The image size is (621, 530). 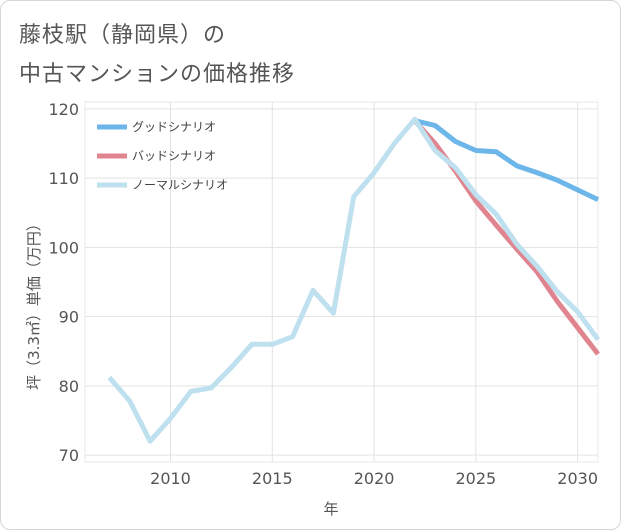 I want to click on y-tick-80: 80, so click(x=69, y=386).